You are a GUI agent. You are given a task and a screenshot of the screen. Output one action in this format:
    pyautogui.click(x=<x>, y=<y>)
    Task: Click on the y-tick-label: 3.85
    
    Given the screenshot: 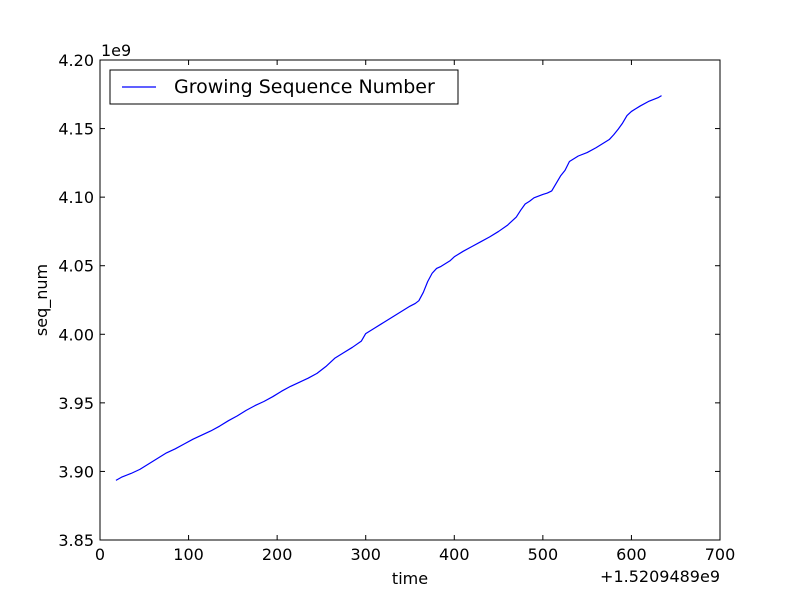 What is the action you would take?
    pyautogui.click(x=76, y=540)
    